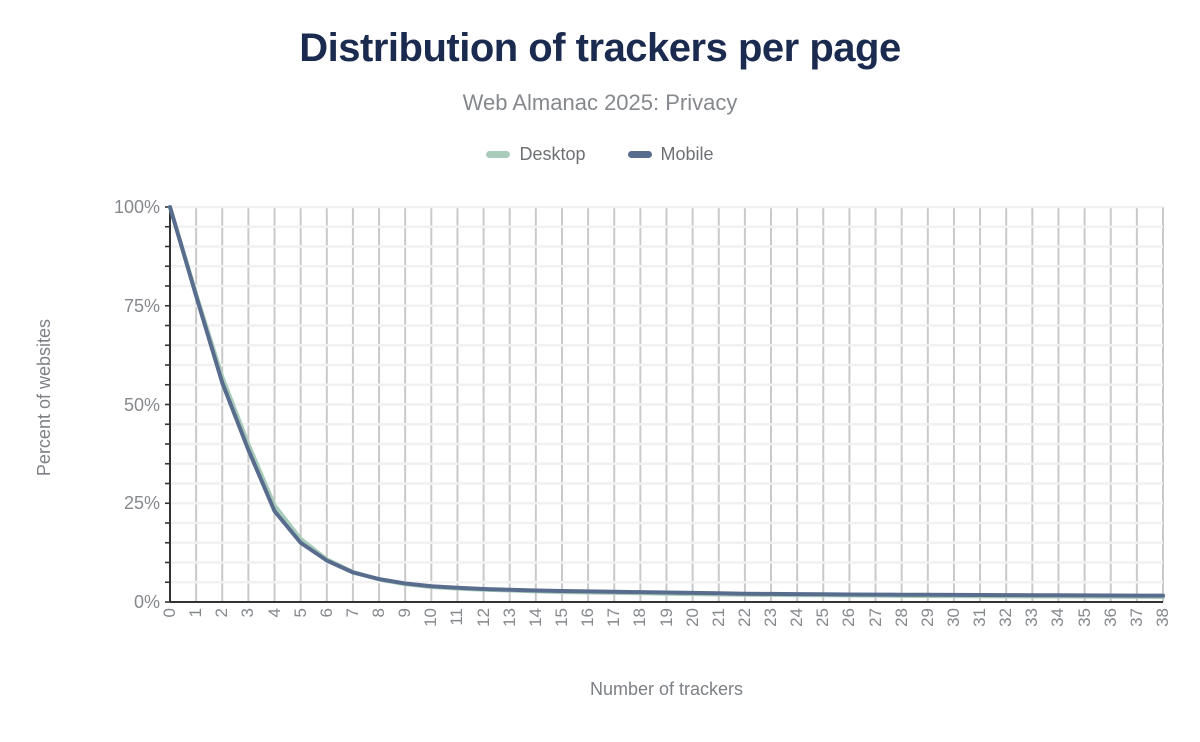 This screenshot has width=1200, height=742. What do you see at coordinates (588, 617) in the screenshot?
I see `x-tick-label: 16` at bounding box center [588, 617].